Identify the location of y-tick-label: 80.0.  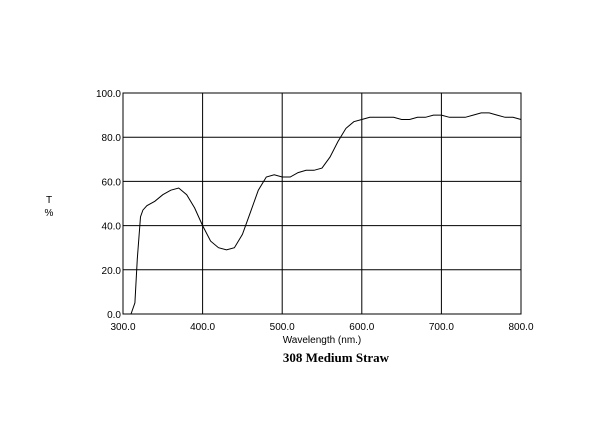
(112, 138).